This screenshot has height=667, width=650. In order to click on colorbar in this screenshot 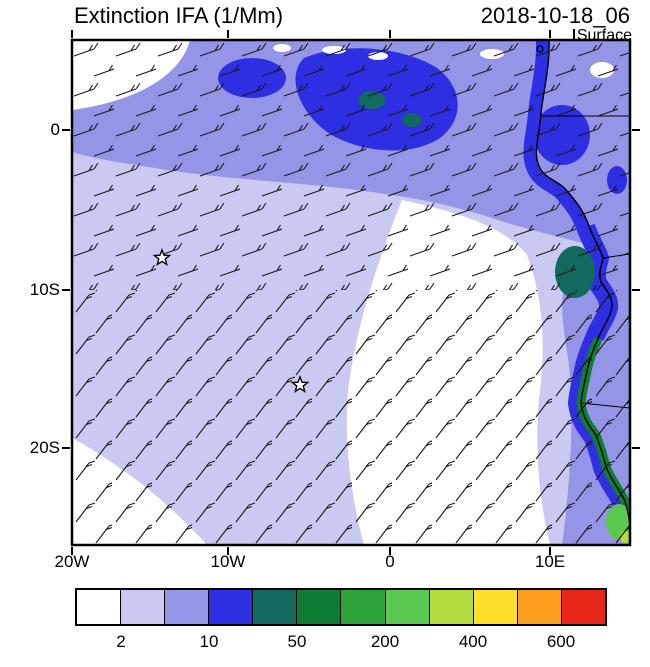, I will do `click(341, 607)`.